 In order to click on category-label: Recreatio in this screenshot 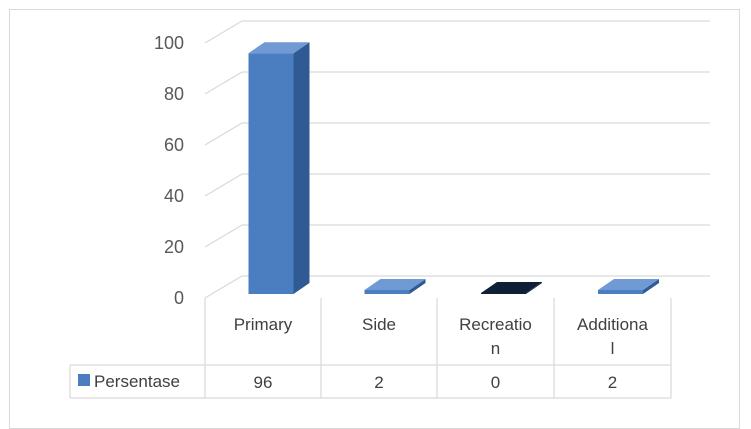, I will do `click(495, 324)`.